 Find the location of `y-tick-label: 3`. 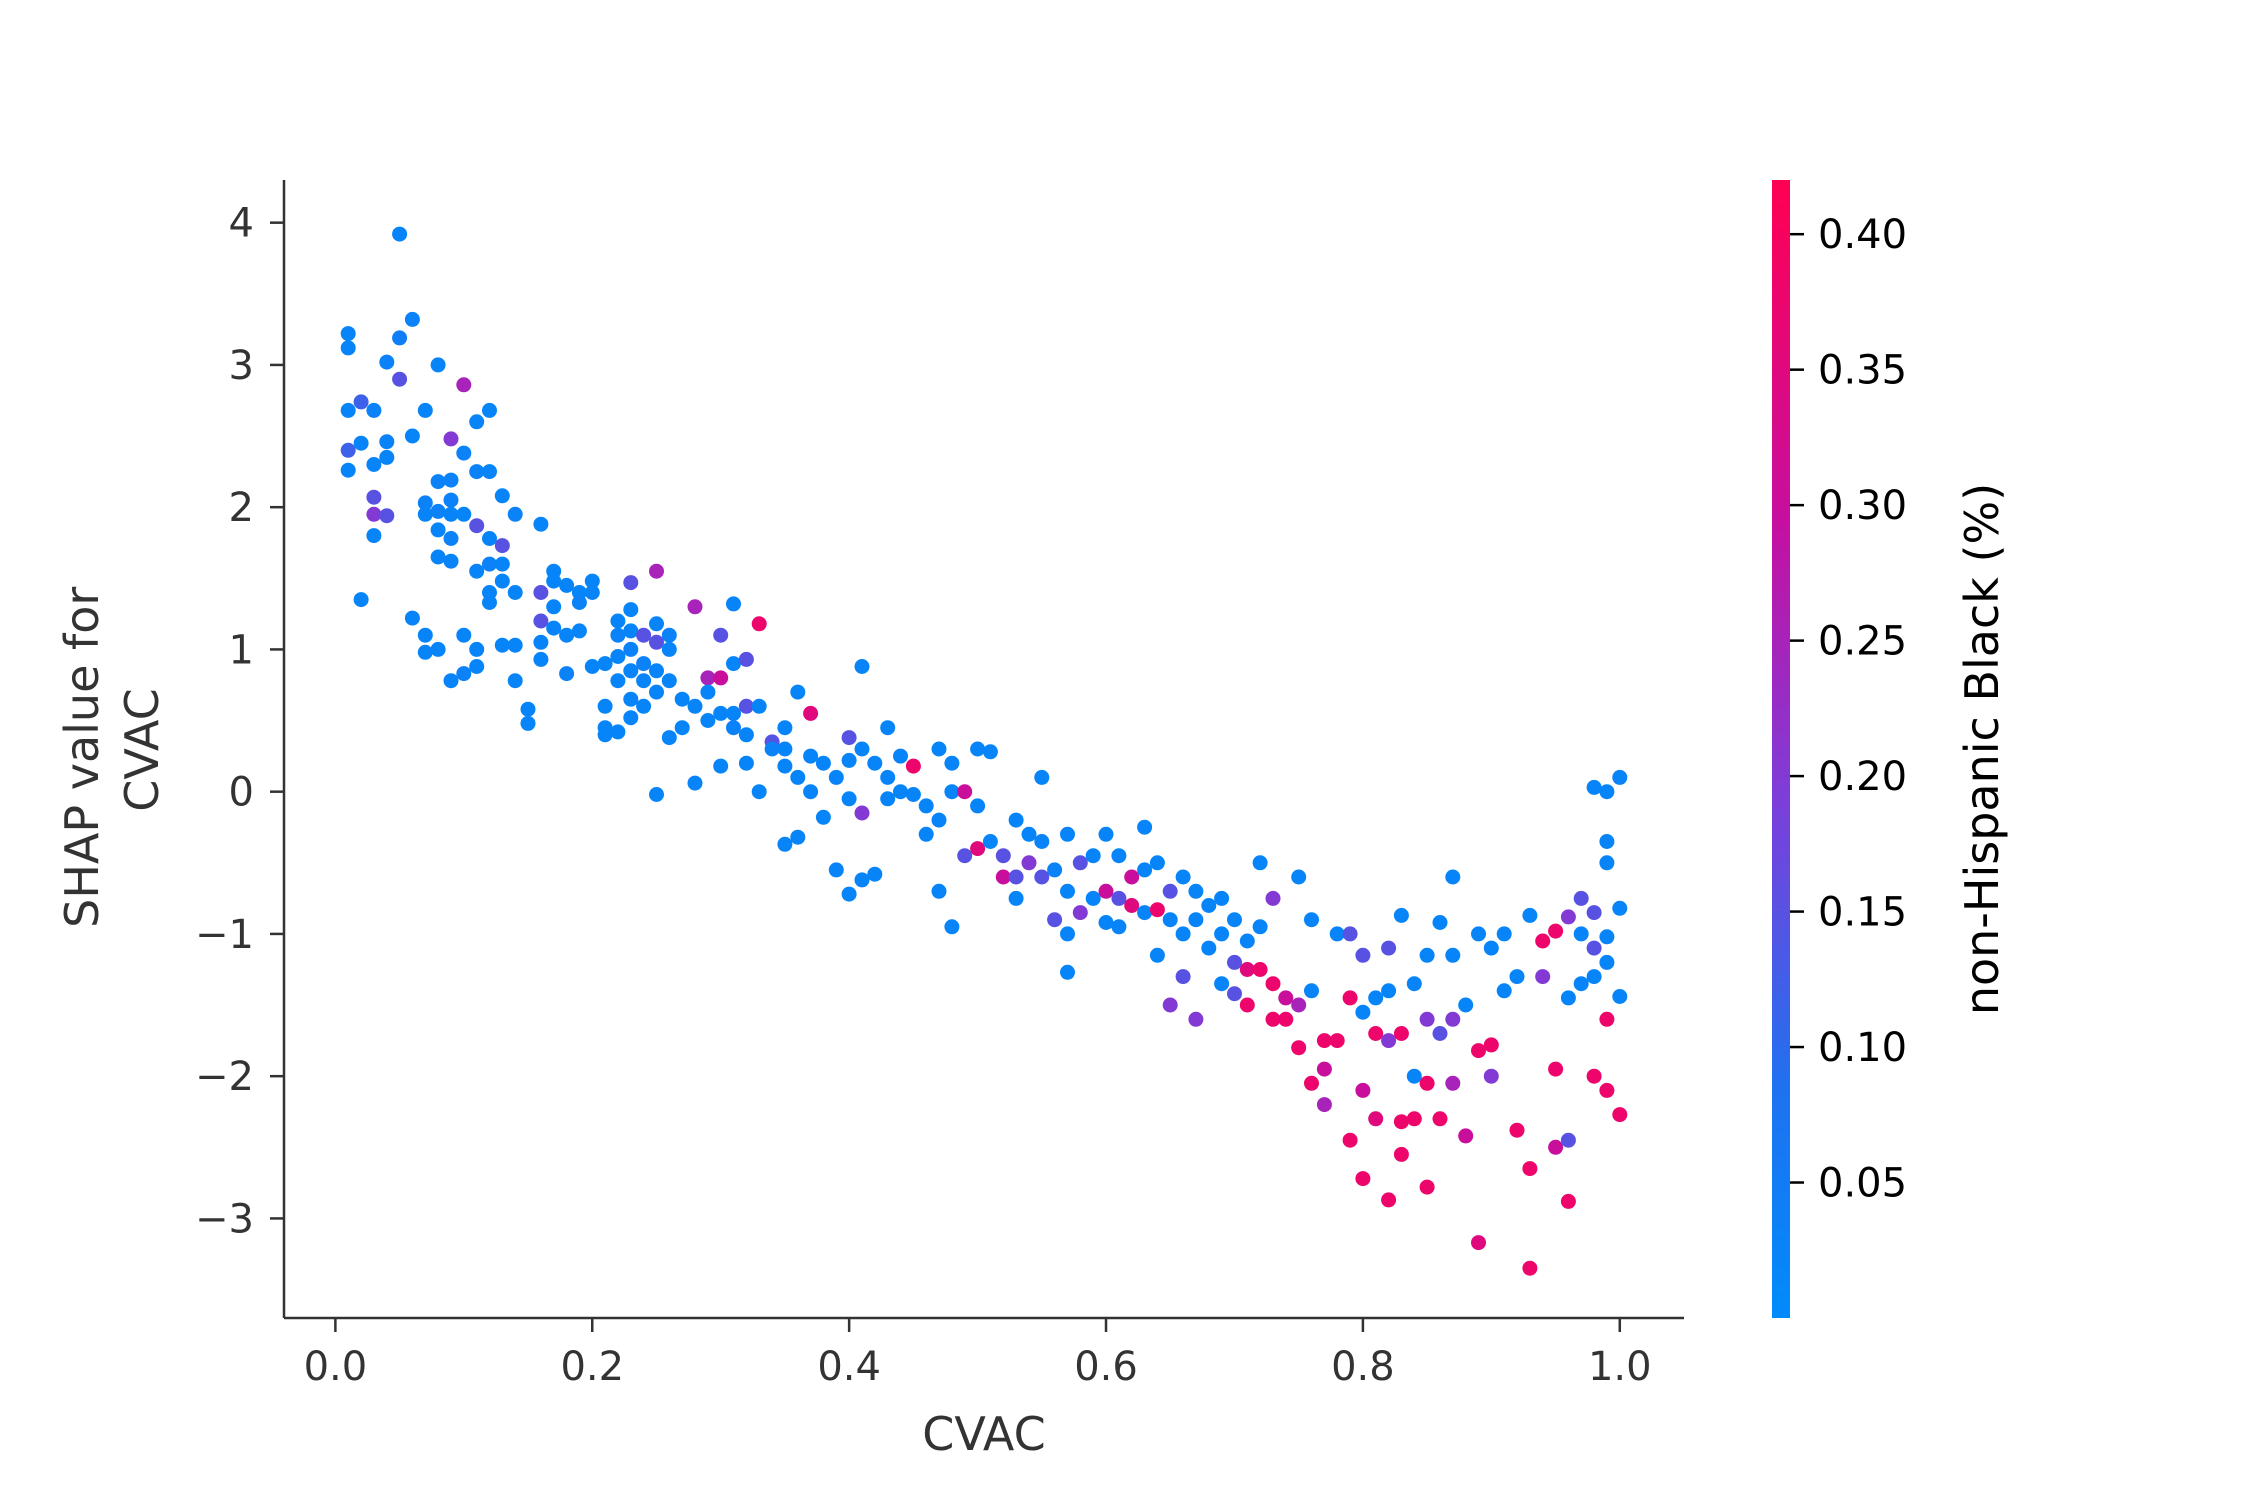

y-tick-label: 3 is located at coordinates (241, 366).